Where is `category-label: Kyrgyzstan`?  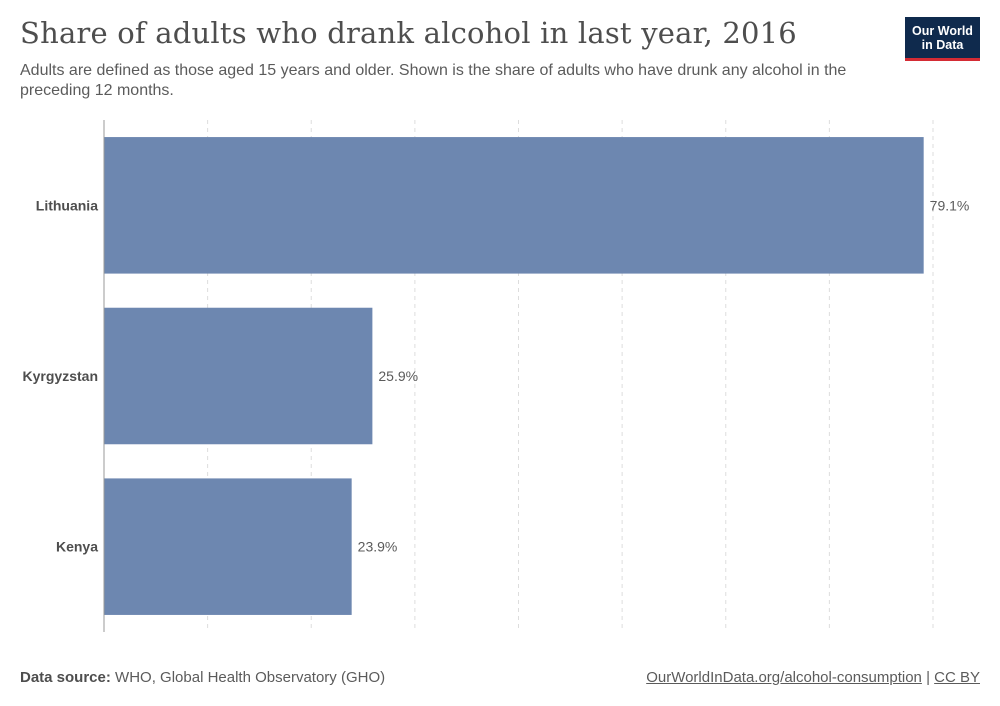
category-label: Kyrgyzstan is located at coordinates (60, 376).